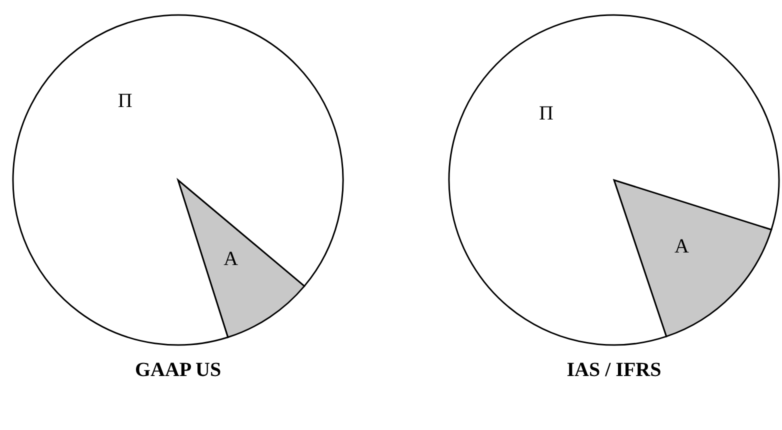 The height and width of the screenshot is (430, 782). Describe the element at coordinates (178, 370) in the screenshot. I see `text: GAAP US` at that location.